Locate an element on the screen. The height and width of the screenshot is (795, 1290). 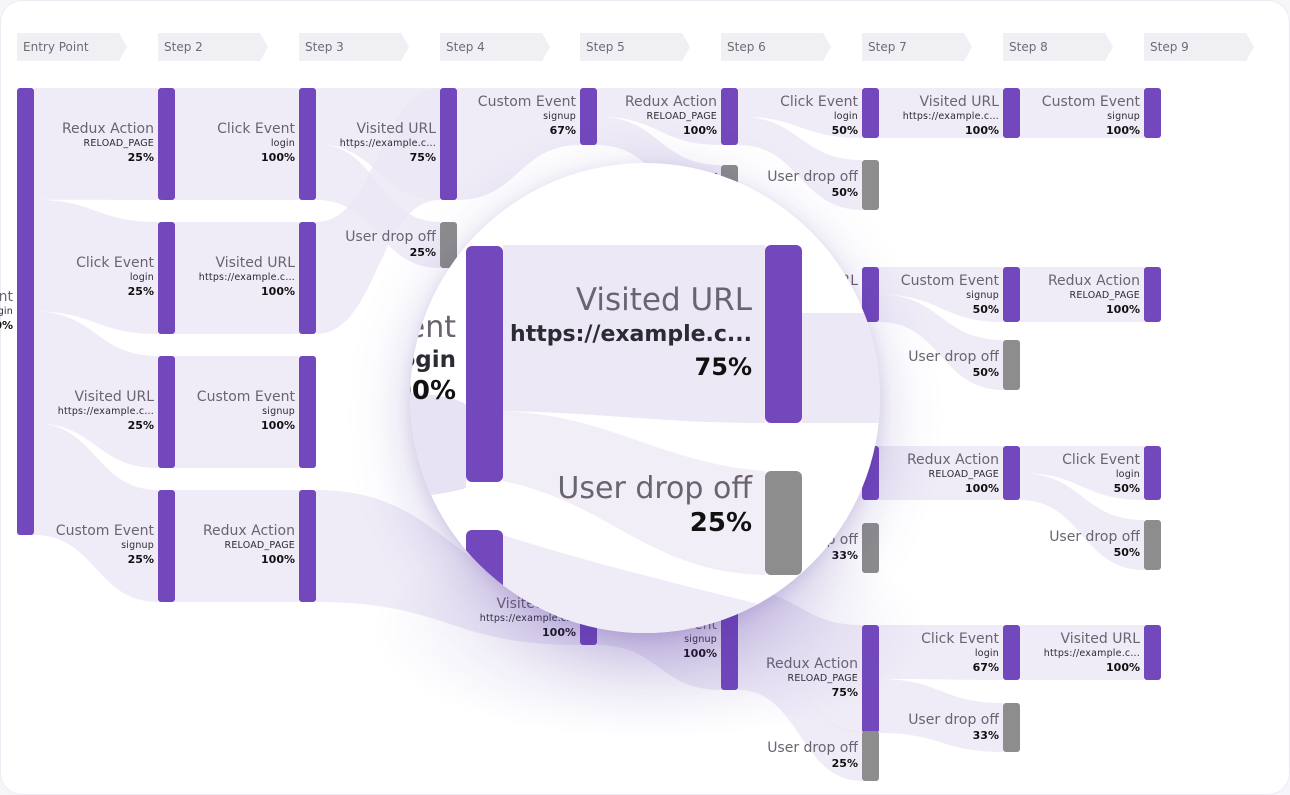
flow-link-n5-n9 is located at coordinates (237, 546).